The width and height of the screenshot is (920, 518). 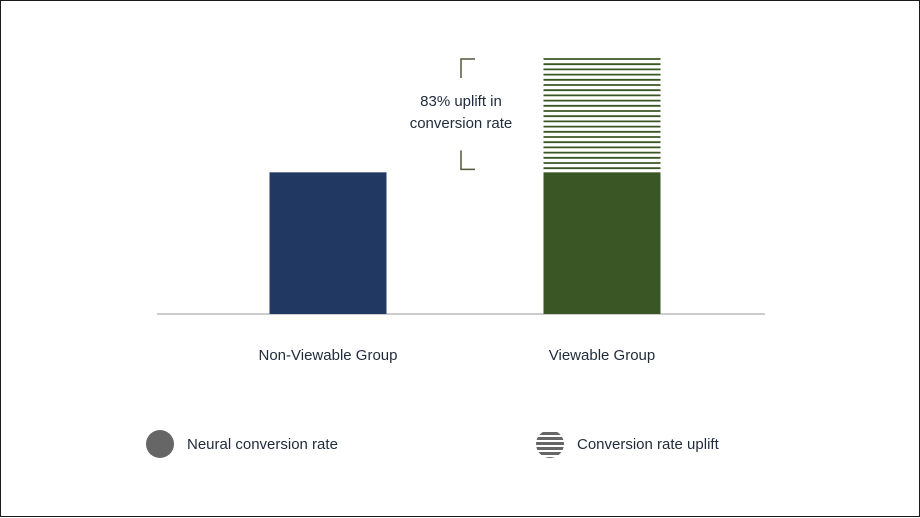 I want to click on uplift-bracket-bottom, so click(x=467, y=160).